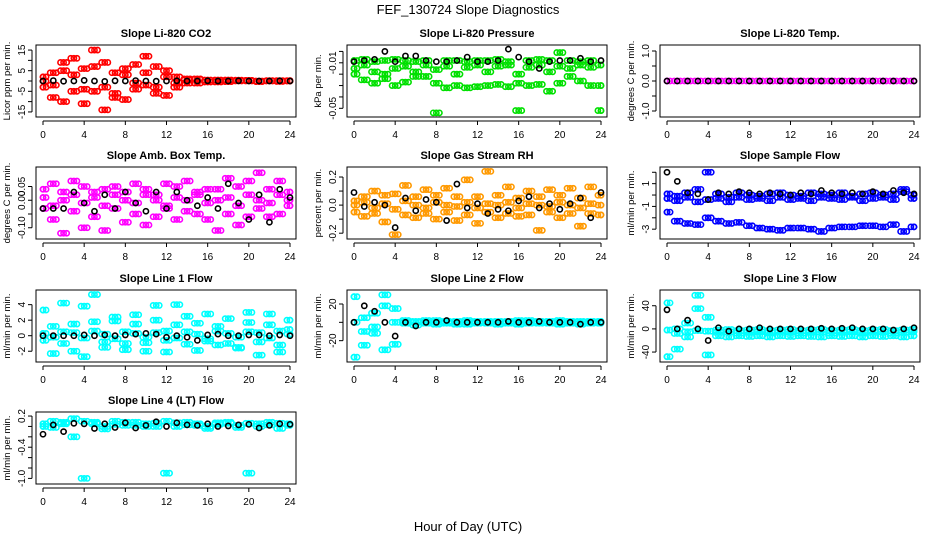  I want to click on panel-title: Slope Li-820 Pressure, so click(477, 34).